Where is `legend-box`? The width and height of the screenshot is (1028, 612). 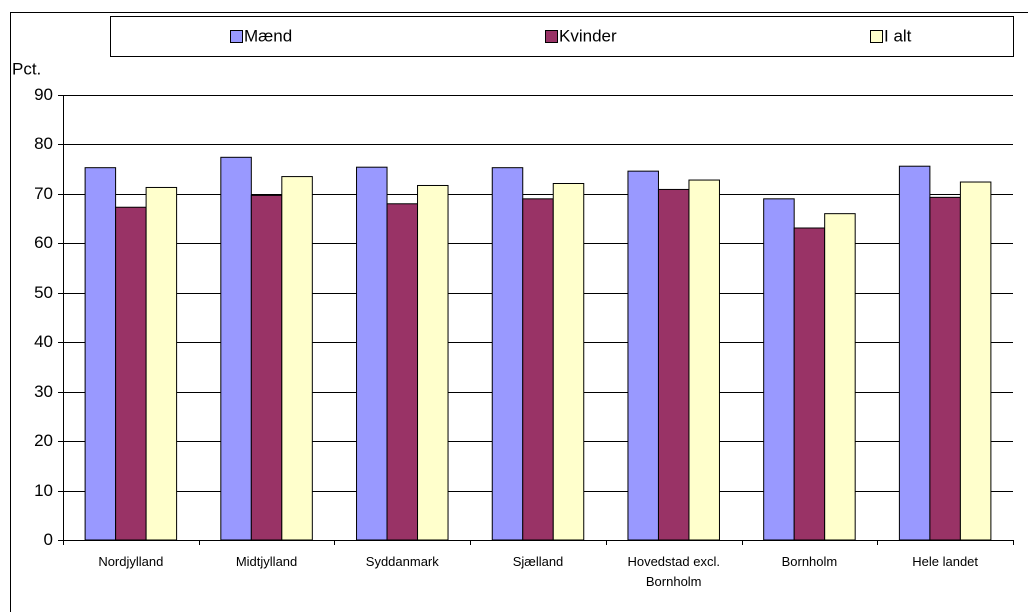 legend-box is located at coordinates (562, 36).